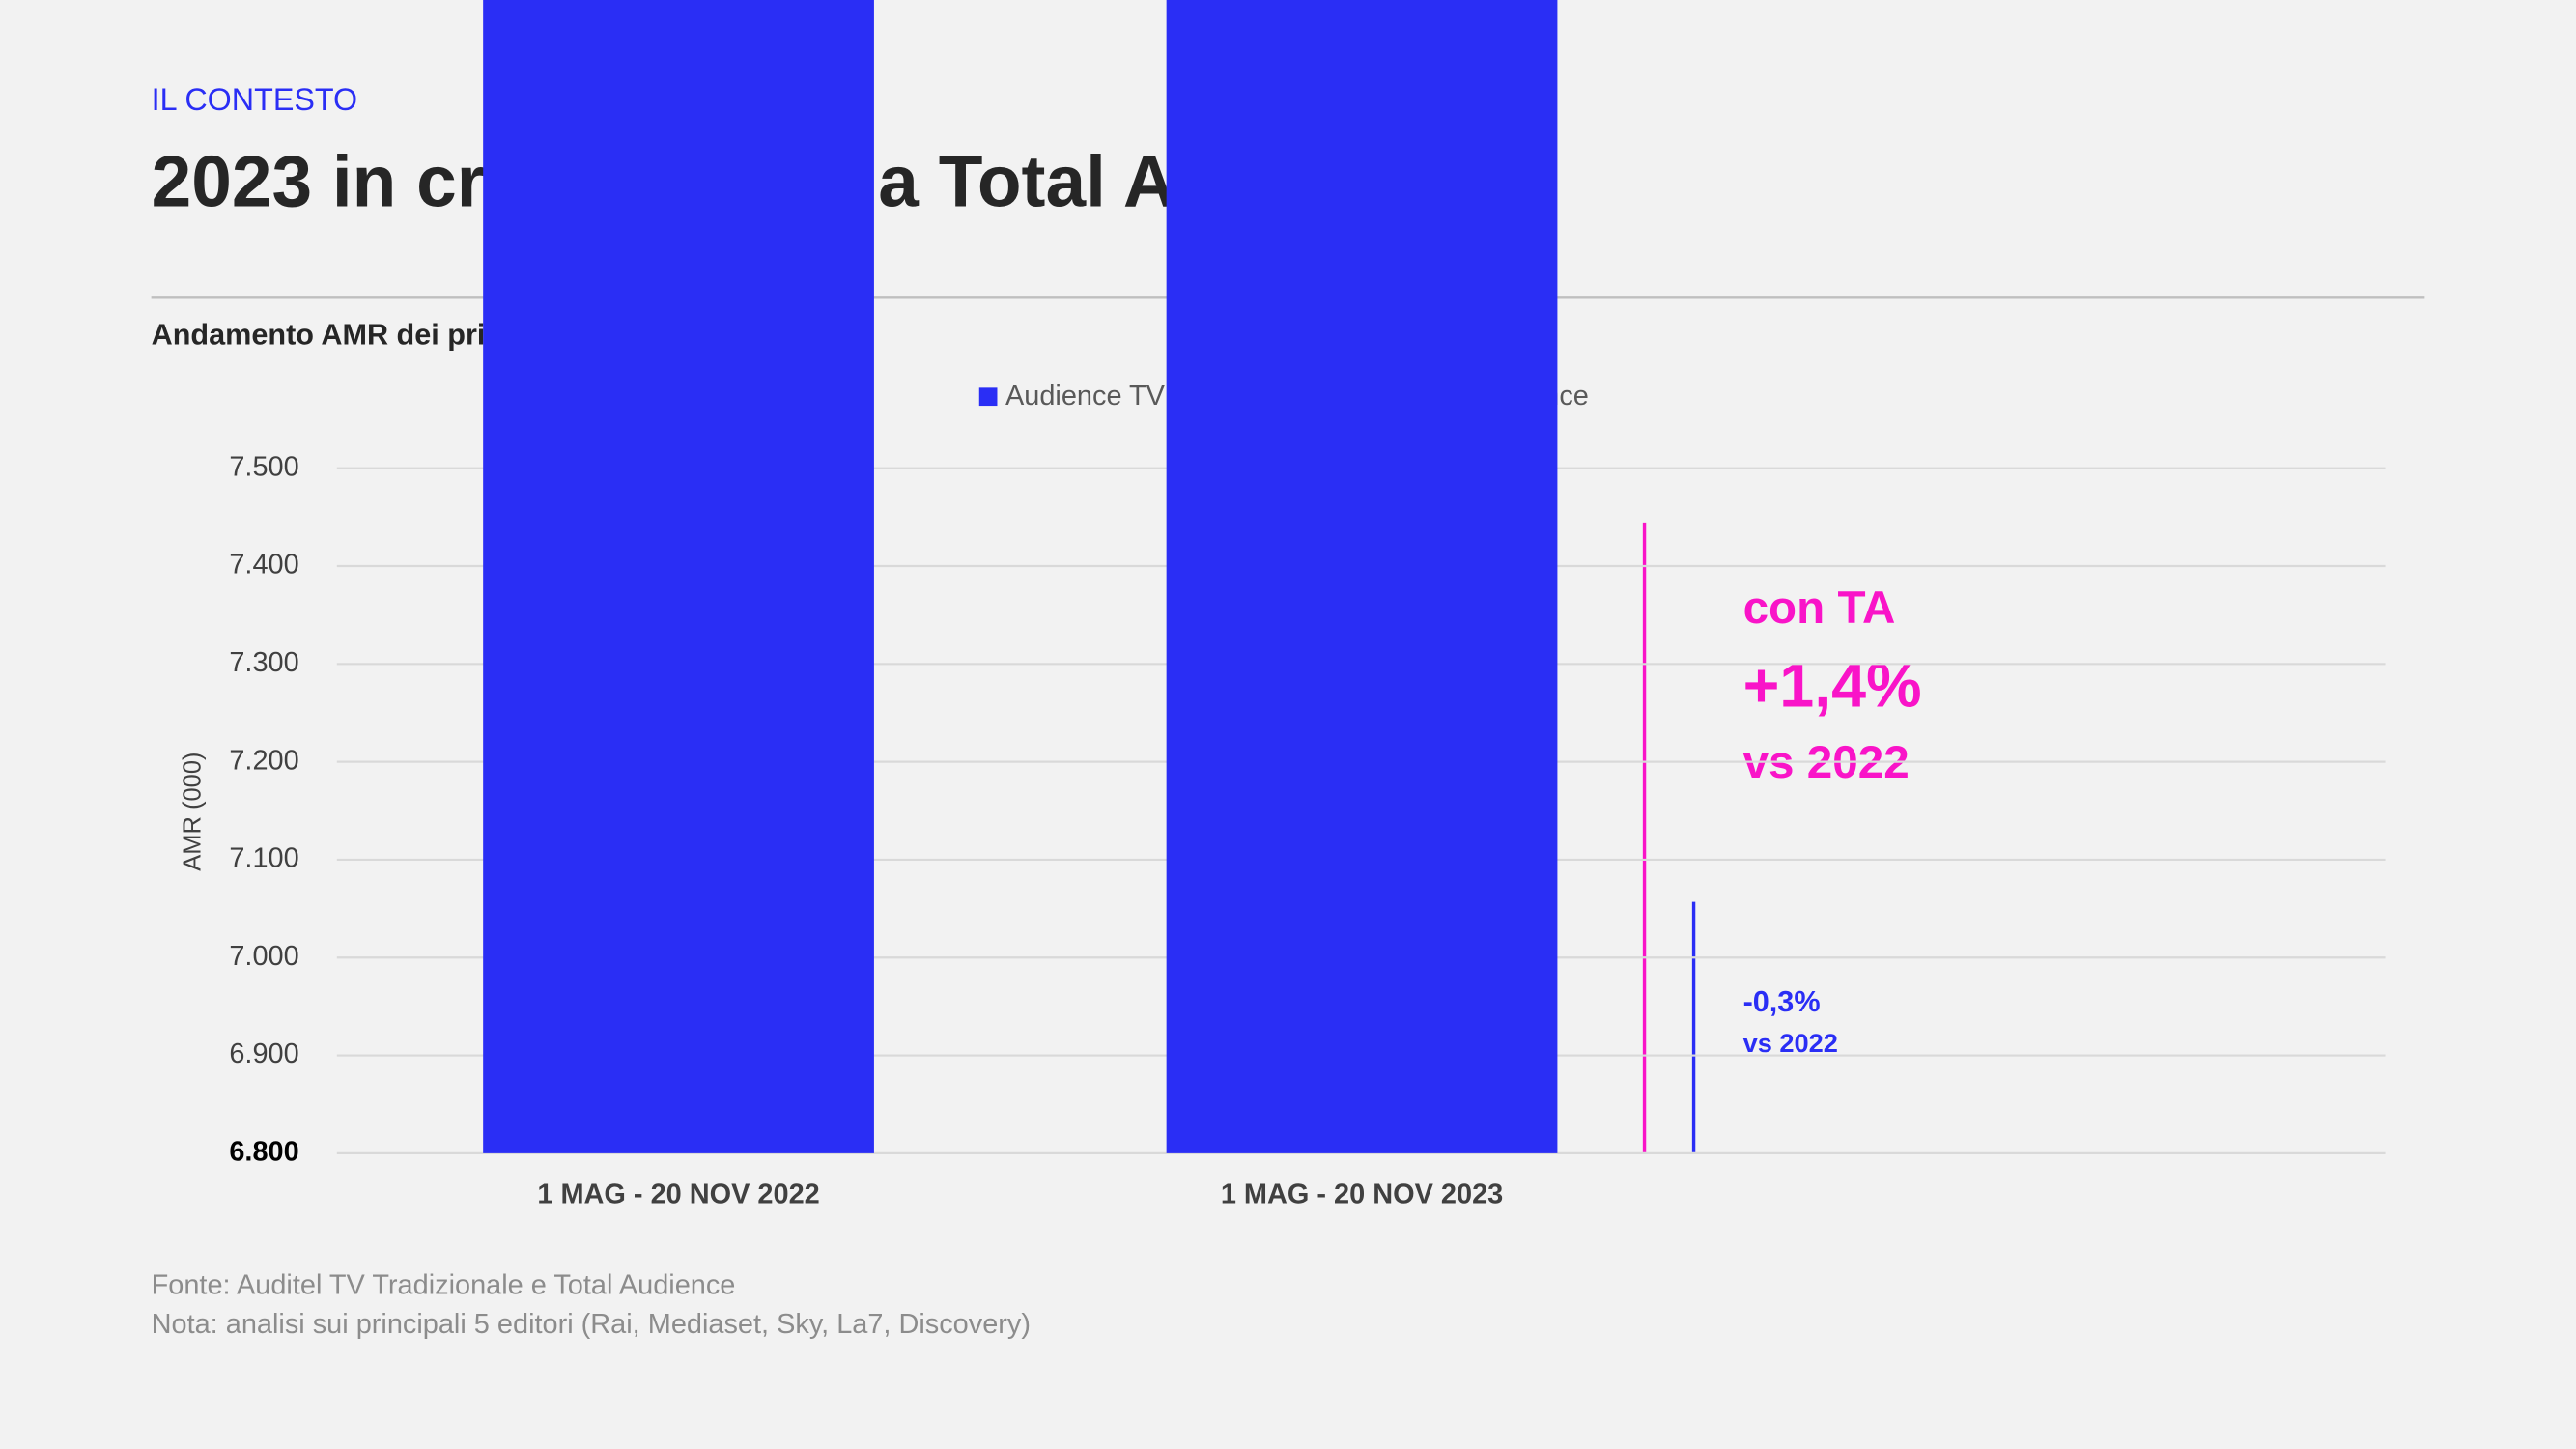  Describe the element at coordinates (263, 956) in the screenshot. I see `y-tick-label: 7.000` at that location.